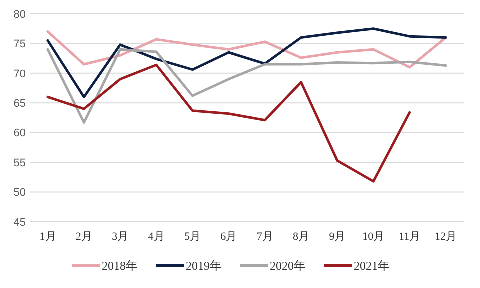 This screenshot has width=480, height=288. Describe the element at coordinates (410, 237) in the screenshot. I see `x-tick-label: 11月` at that location.